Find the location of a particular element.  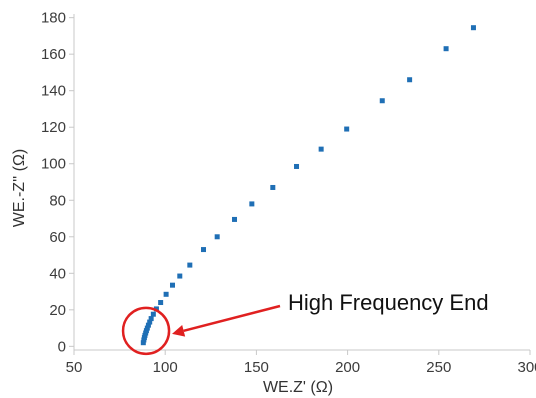

y-axis-title: WE.-Z'' (Ω) is located at coordinates (19, 188).